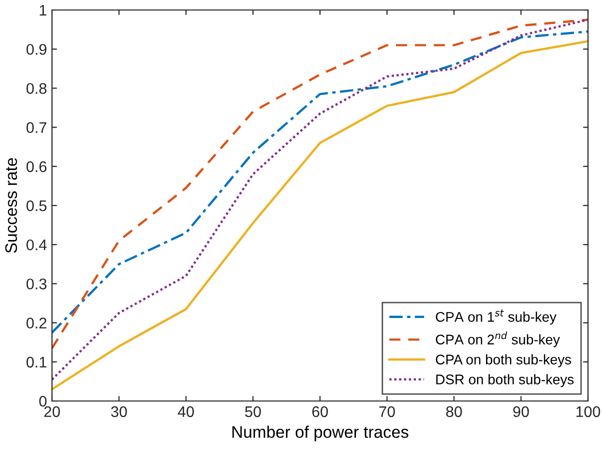  Describe the element at coordinates (521, 412) in the screenshot. I see `x-tick-label: 90` at that location.